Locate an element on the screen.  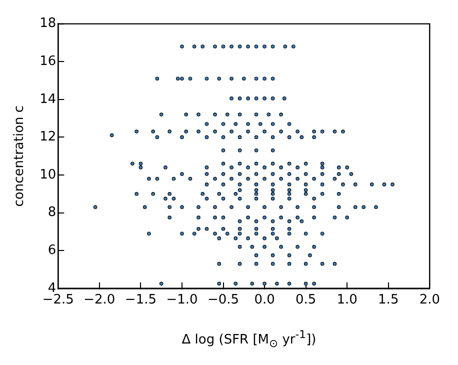
x-tick-label: −0.5 is located at coordinates (223, 300).